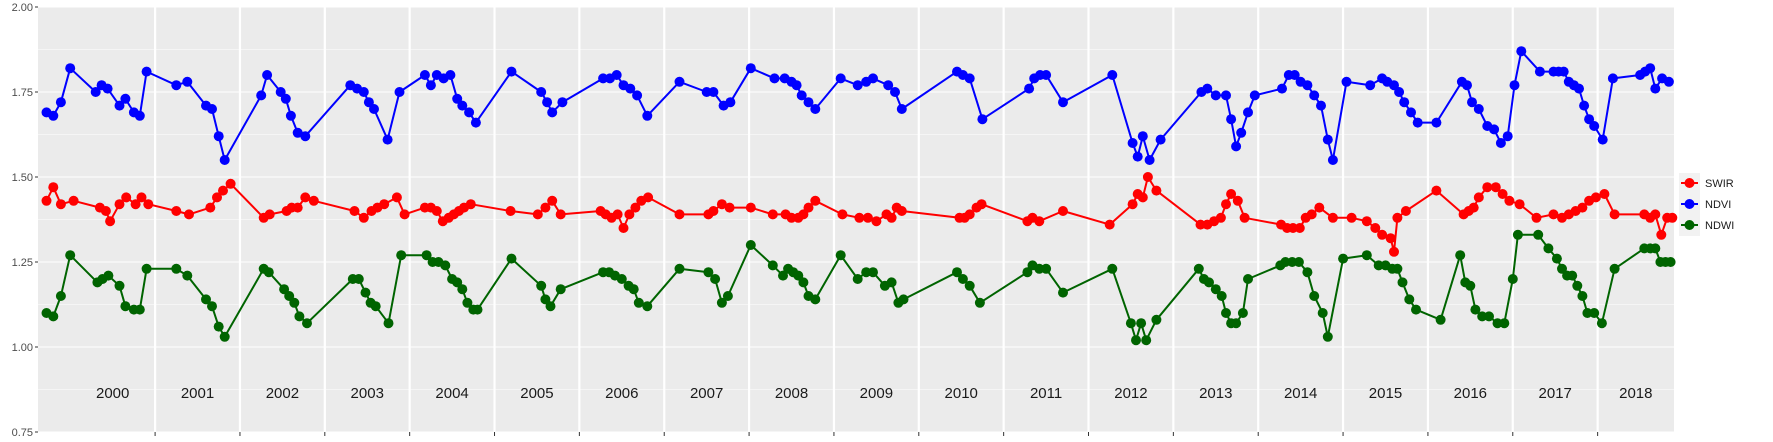  Describe the element at coordinates (25, 220) in the screenshot. I see `y-axis: 0.75 1.00 1.25 1.50 1.75 2.00` at that location.